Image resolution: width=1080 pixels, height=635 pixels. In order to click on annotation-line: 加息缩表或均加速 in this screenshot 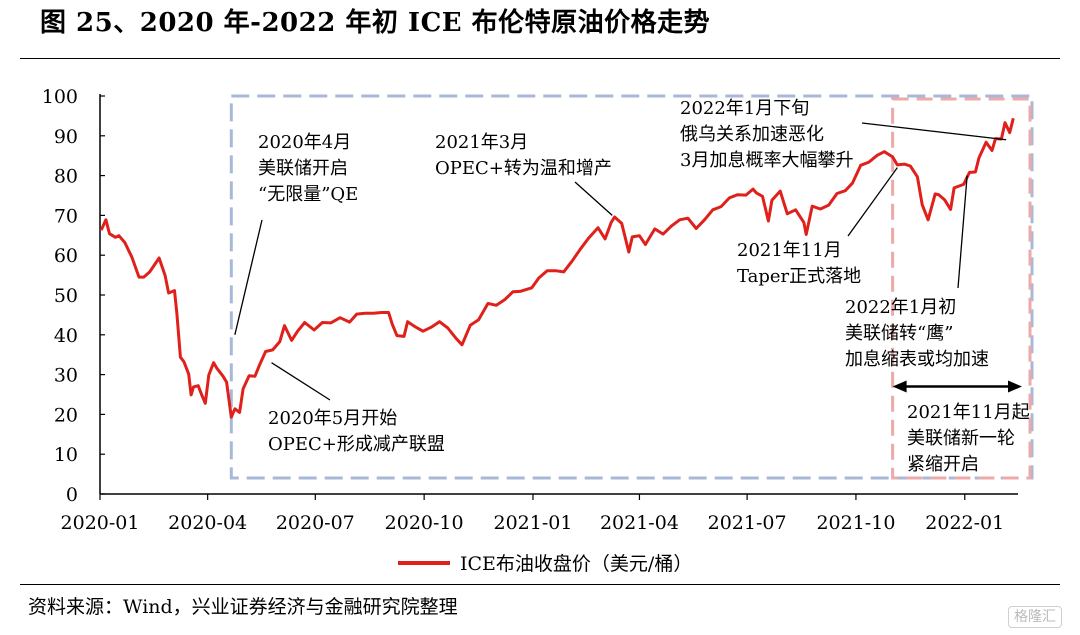, I will do `click(917, 359)`.